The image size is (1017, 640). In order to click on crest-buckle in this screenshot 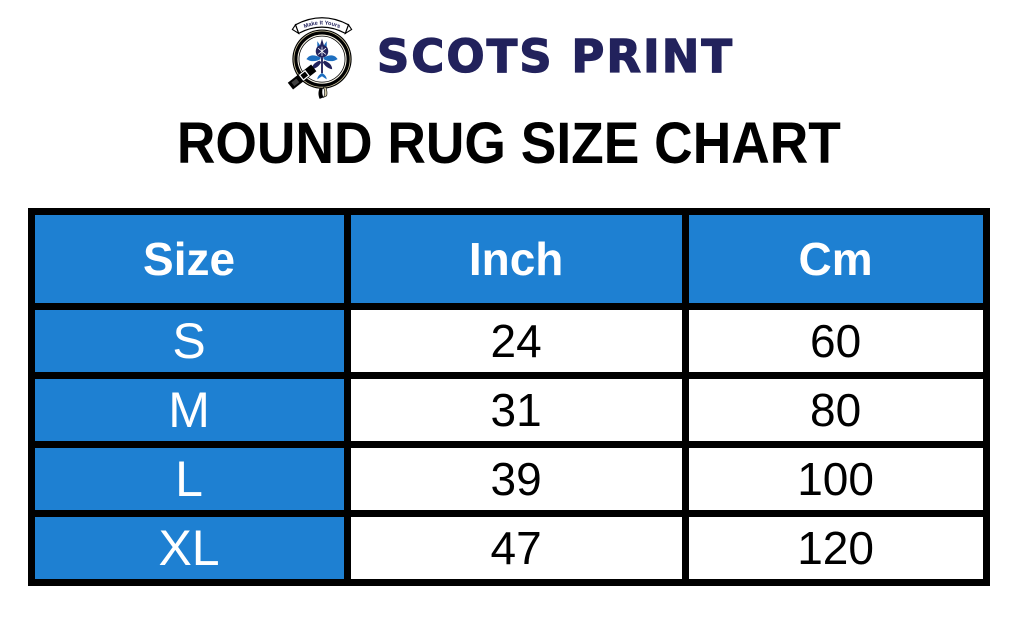, I will do `click(302, 77)`.